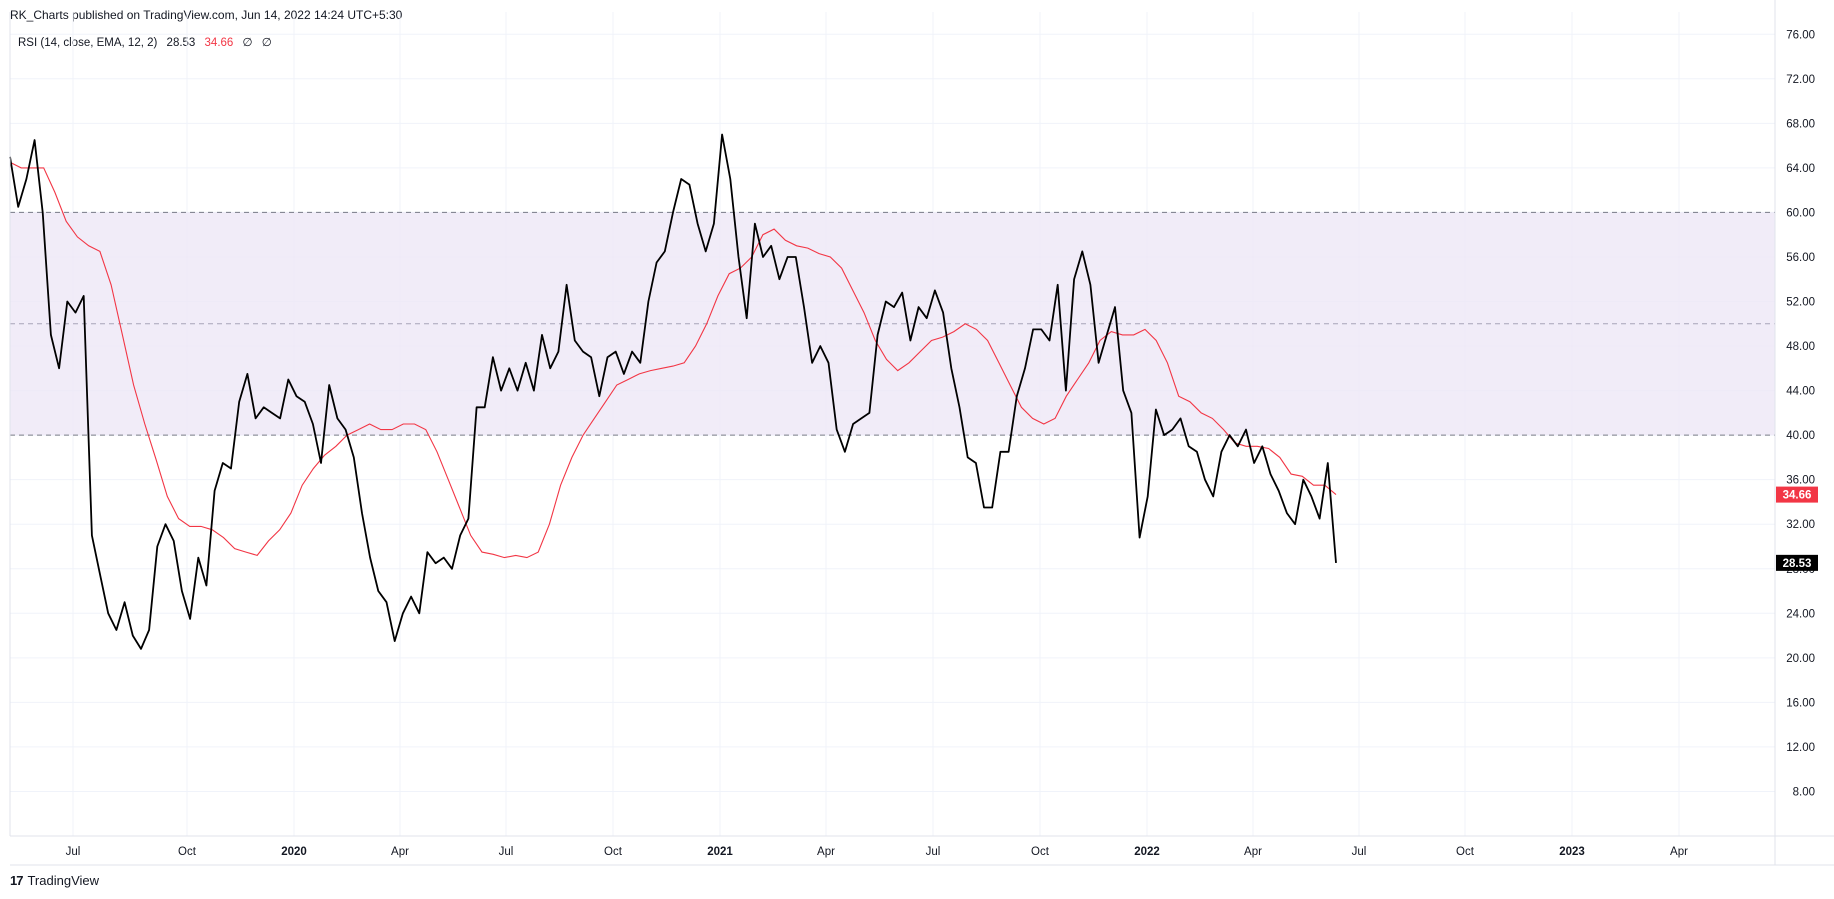 Image resolution: width=1834 pixels, height=899 pixels. Describe the element at coordinates (1800, 80) in the screenshot. I see `y-tick-label: 72.00` at that location.